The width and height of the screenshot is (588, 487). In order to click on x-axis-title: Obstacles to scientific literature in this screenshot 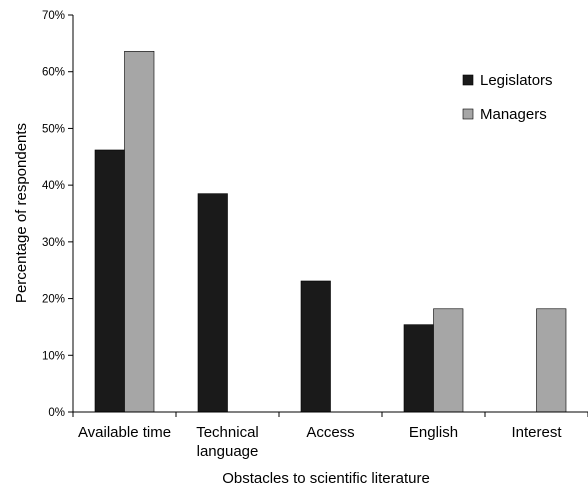, I will do `click(326, 478)`.